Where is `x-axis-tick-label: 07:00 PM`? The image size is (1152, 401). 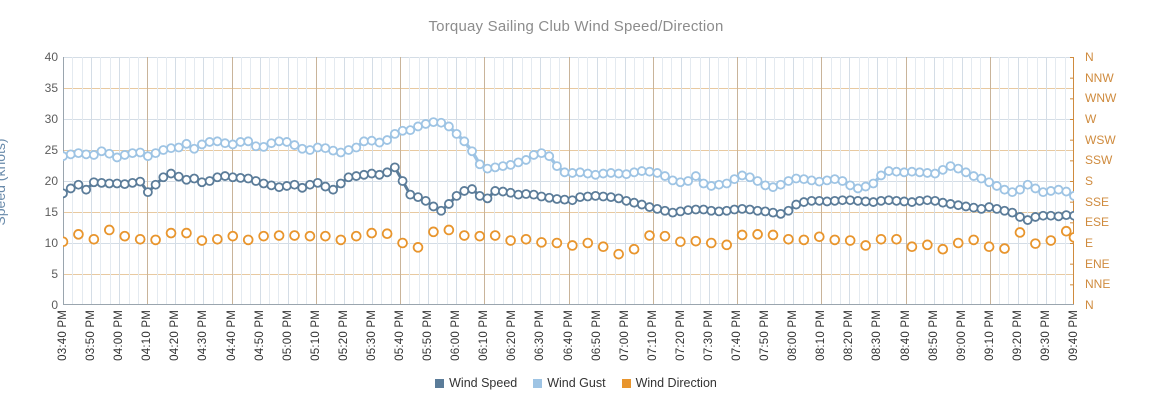
x-axis-tick-label: 07:00 PM is located at coordinates (624, 335).